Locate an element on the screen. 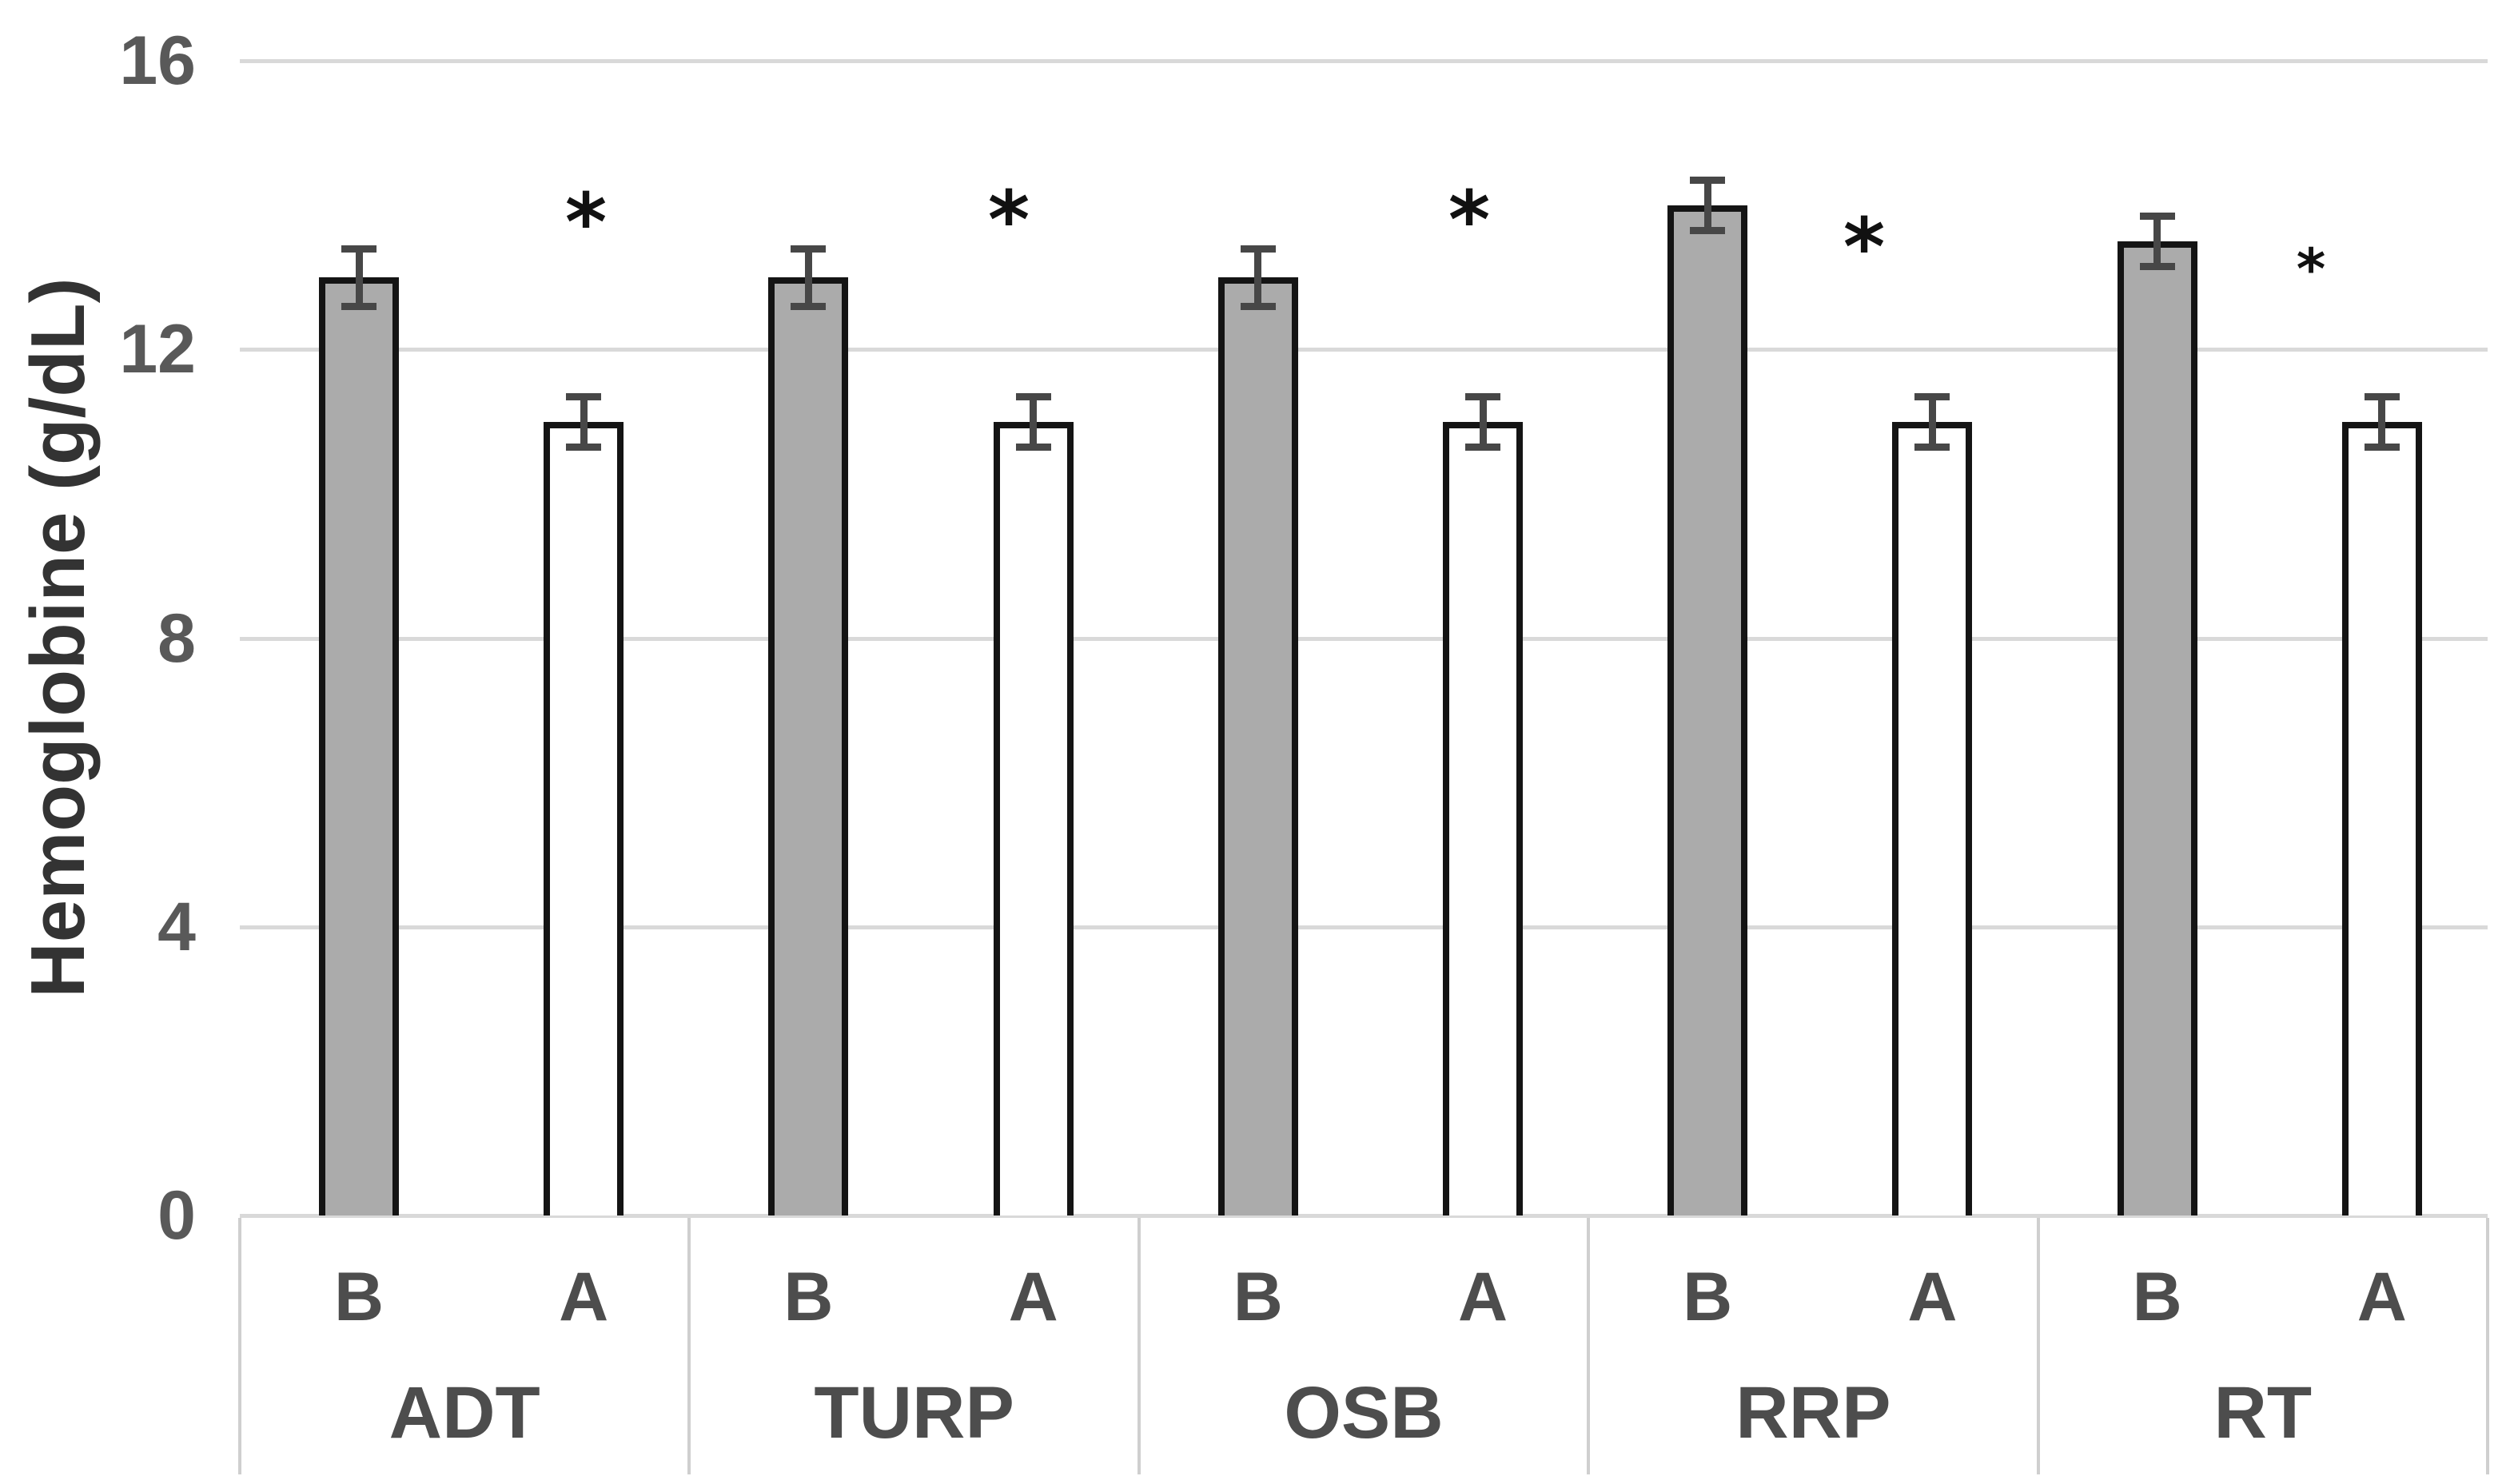 The width and height of the screenshot is (2514, 1484). group-label-adt: ADT is located at coordinates (464, 1413).